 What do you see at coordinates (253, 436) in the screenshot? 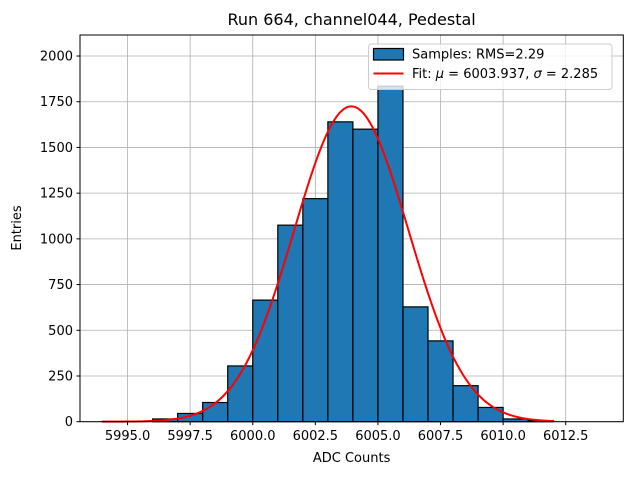
I see `x-tick-label: 6000.0` at bounding box center [253, 436].